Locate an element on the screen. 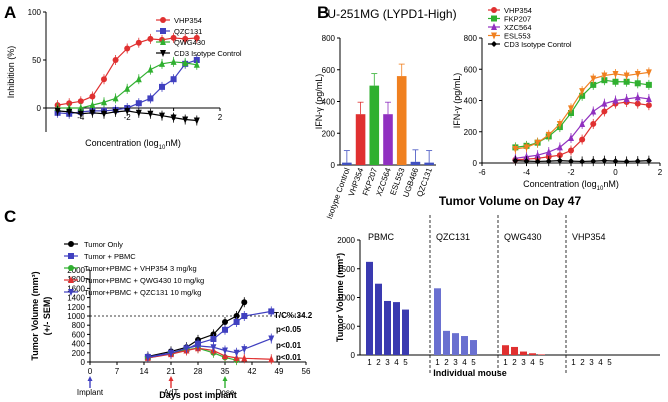  y-axis-label: IFN-γ (pg/mL) is located at coordinates (457, 101).